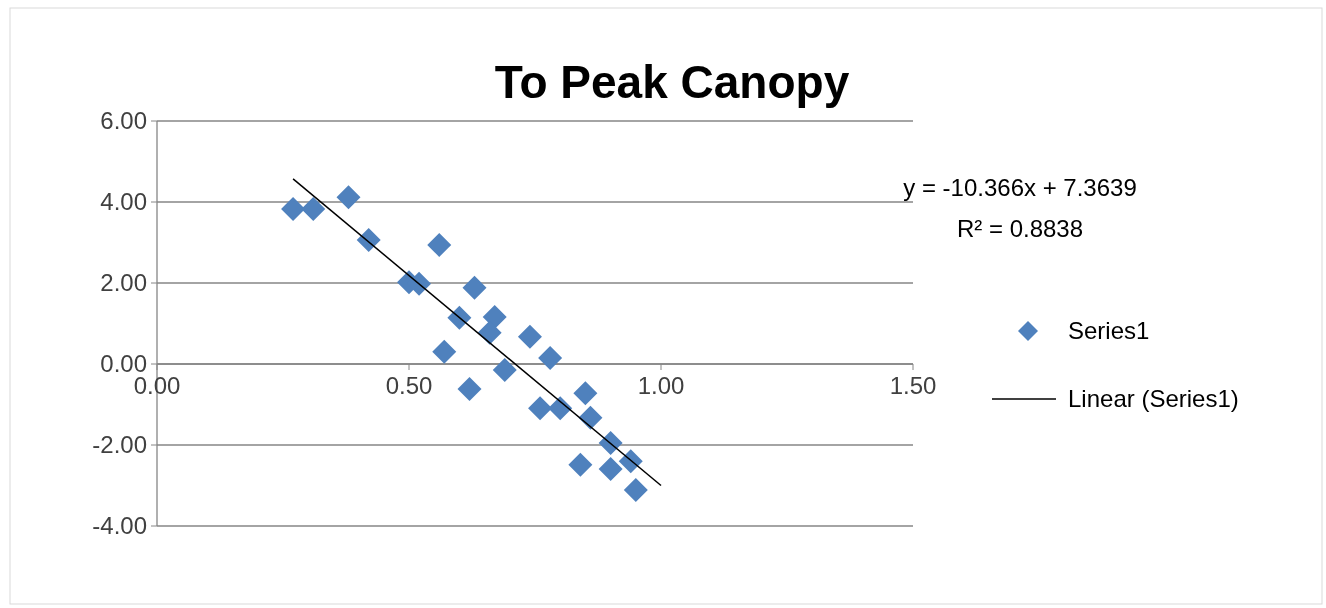 Image resolution: width=1326 pixels, height=608 pixels. What do you see at coordinates (119, 445) in the screenshot?
I see `y-tick-label: -2.00` at bounding box center [119, 445].